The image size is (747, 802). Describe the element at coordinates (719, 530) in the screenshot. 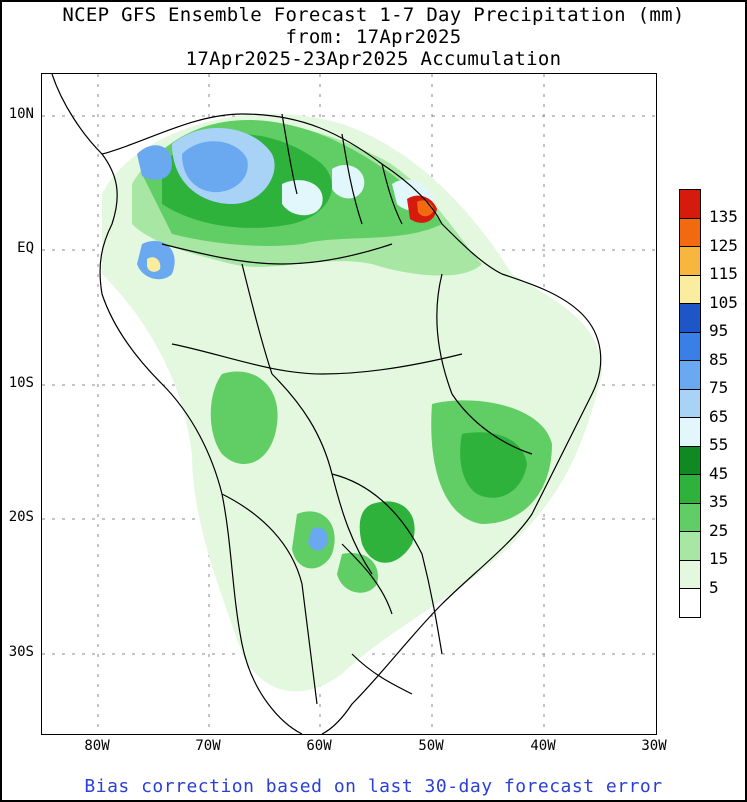

I see `legend-label: 25` at that location.